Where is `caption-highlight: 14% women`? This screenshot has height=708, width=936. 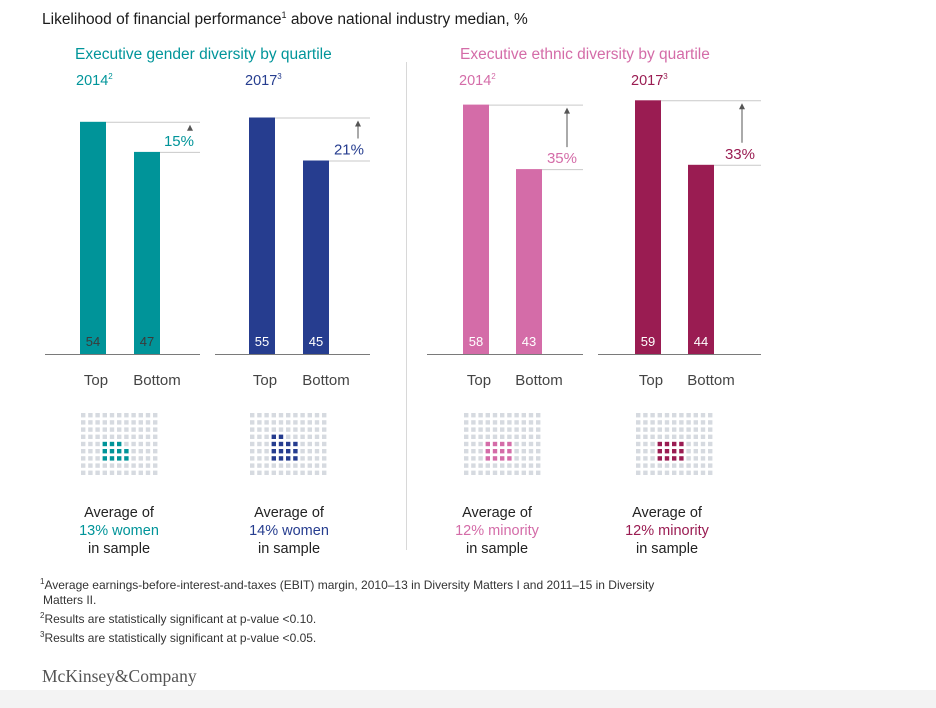 caption-highlight: 14% women is located at coordinates (289, 531).